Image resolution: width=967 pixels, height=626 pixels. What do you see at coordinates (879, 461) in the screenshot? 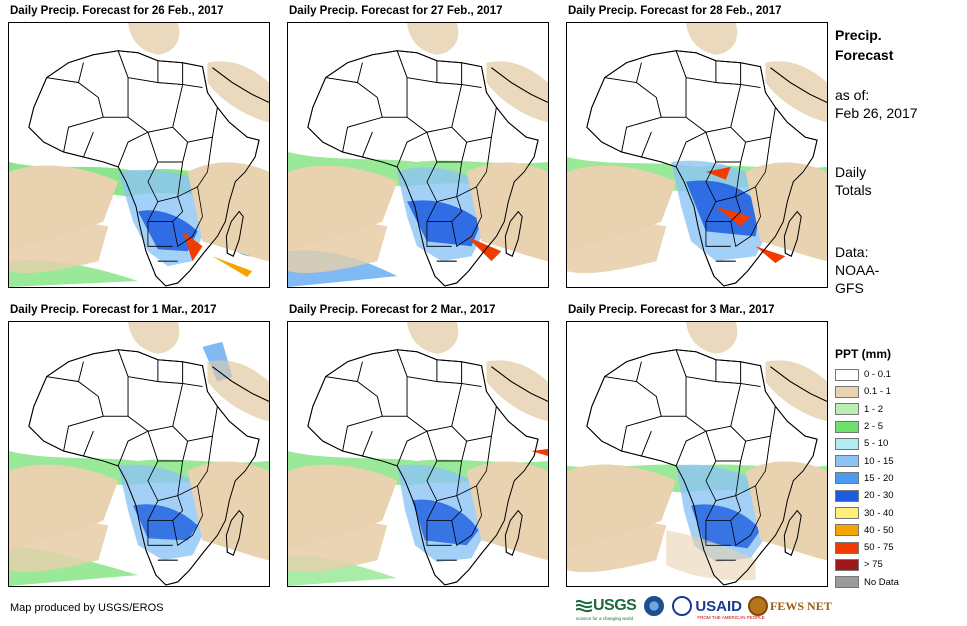
I see `legend-label: 10 - 15` at bounding box center [879, 461].